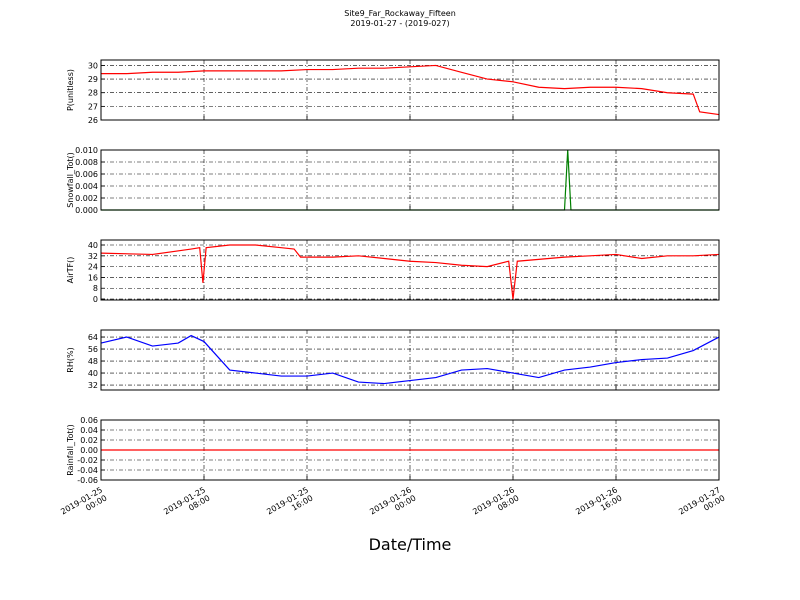 Image resolution: width=800 pixels, height=600 pixels. I want to click on x-tick-label: 2019-01-2700:00, so click(701, 504).